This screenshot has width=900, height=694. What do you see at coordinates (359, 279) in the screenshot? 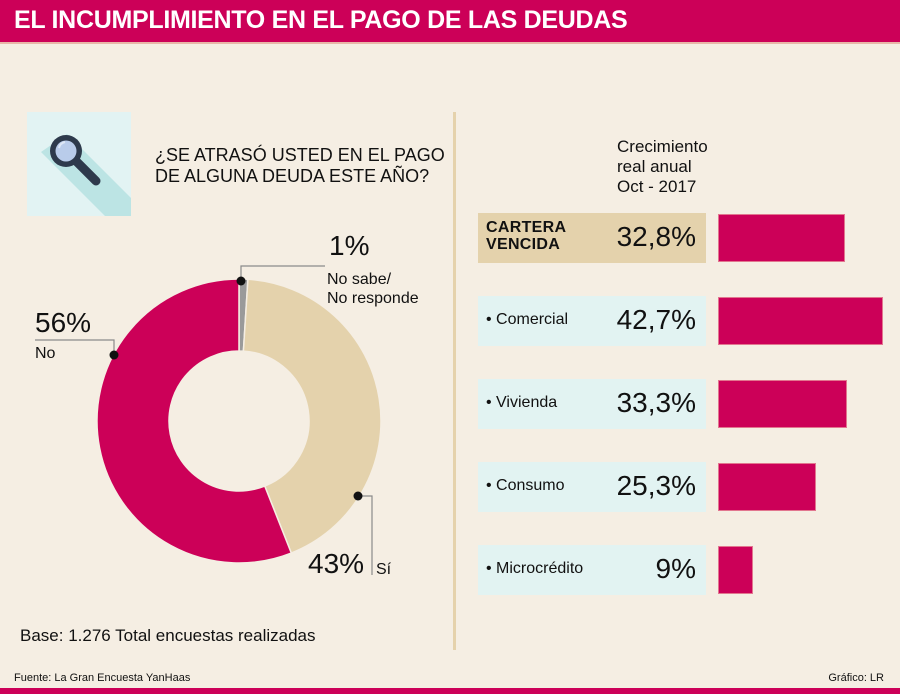
I see `slice-label-ns-line-1: No sabe/` at bounding box center [359, 279].